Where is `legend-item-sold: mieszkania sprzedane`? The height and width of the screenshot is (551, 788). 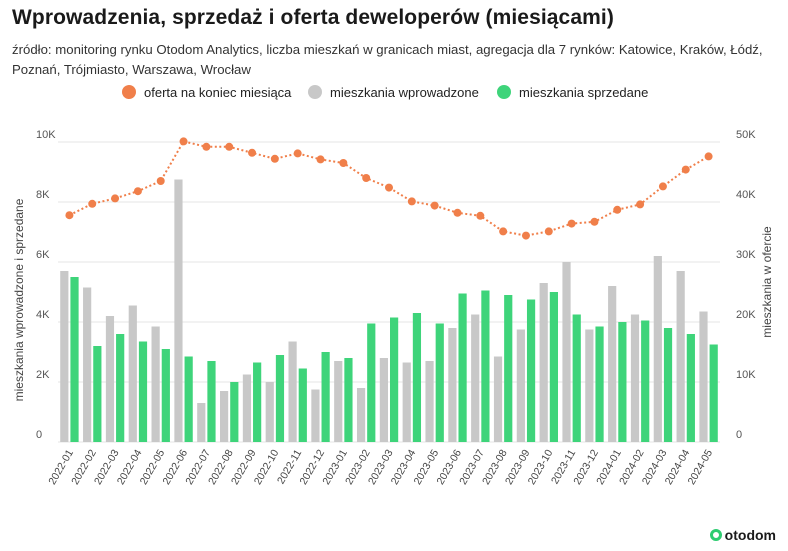
legend-item-sold: mieszkania sprzedane is located at coordinates (572, 92).